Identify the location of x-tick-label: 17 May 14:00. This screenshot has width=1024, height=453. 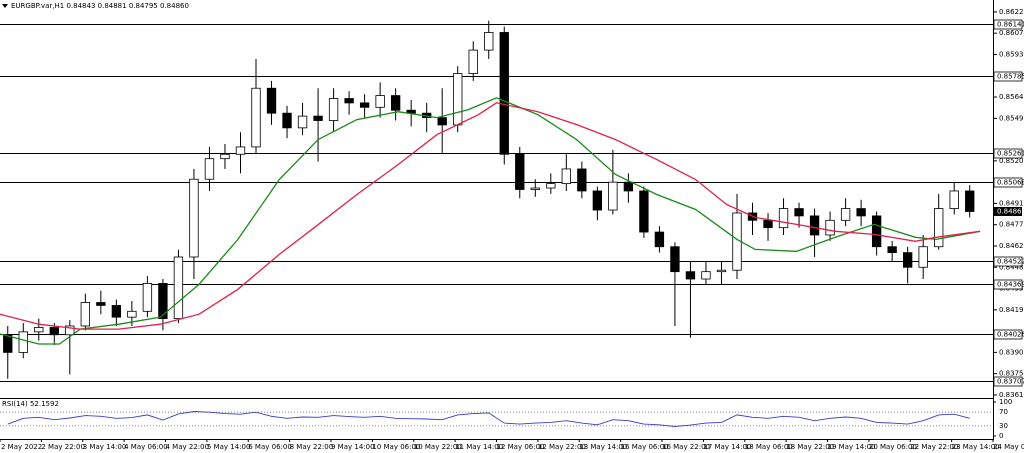
(727, 447).